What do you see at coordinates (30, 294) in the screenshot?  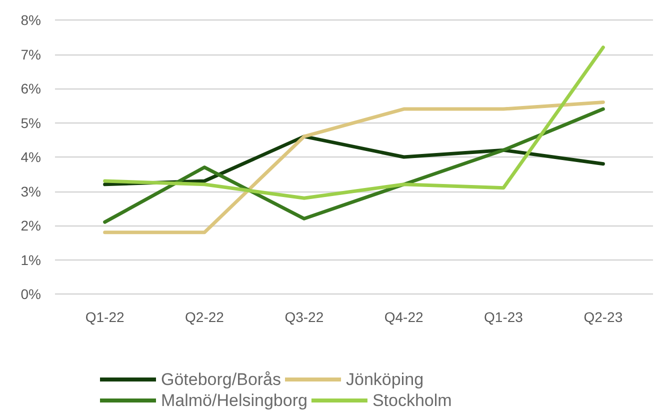 I see `y-tick-label: 0%` at bounding box center [30, 294].